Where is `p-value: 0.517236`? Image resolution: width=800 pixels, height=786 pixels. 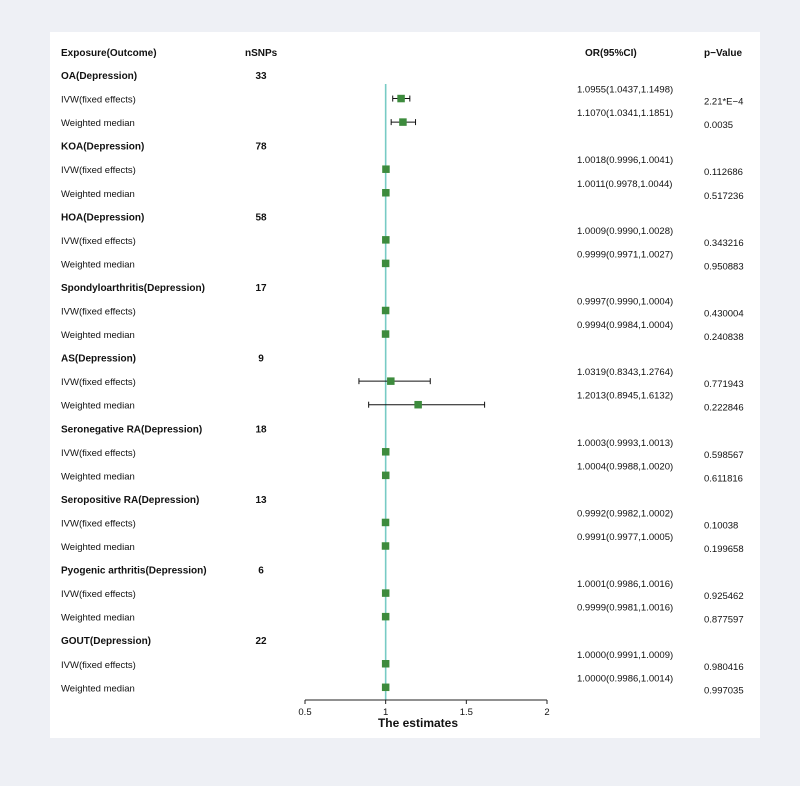
p-value: 0.517236 is located at coordinates (724, 196).